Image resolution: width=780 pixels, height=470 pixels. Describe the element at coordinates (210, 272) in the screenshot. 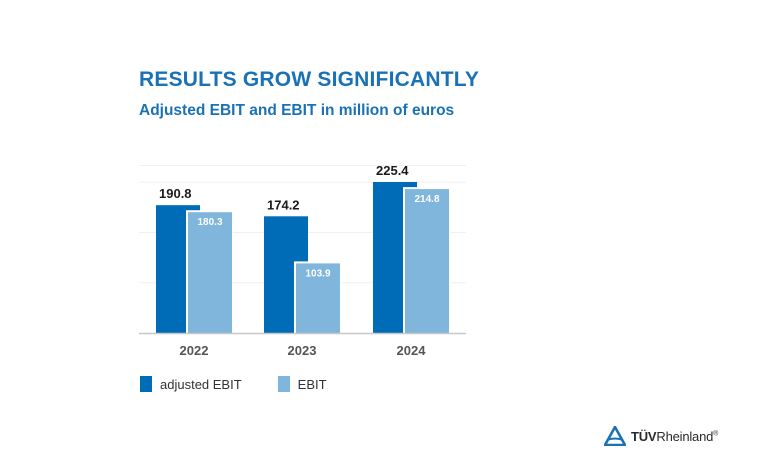

I see `bar-ebit-2022` at that location.